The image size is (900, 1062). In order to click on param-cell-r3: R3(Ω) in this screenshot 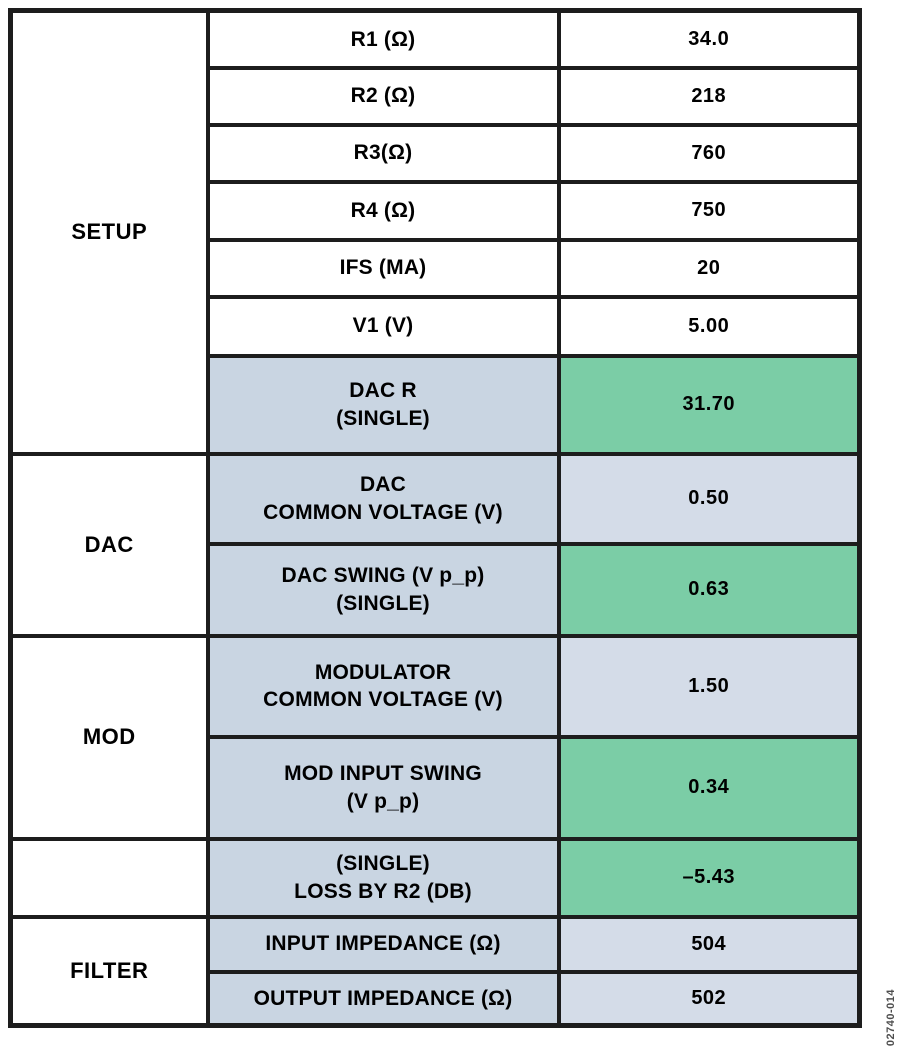, I will do `click(383, 153)`.